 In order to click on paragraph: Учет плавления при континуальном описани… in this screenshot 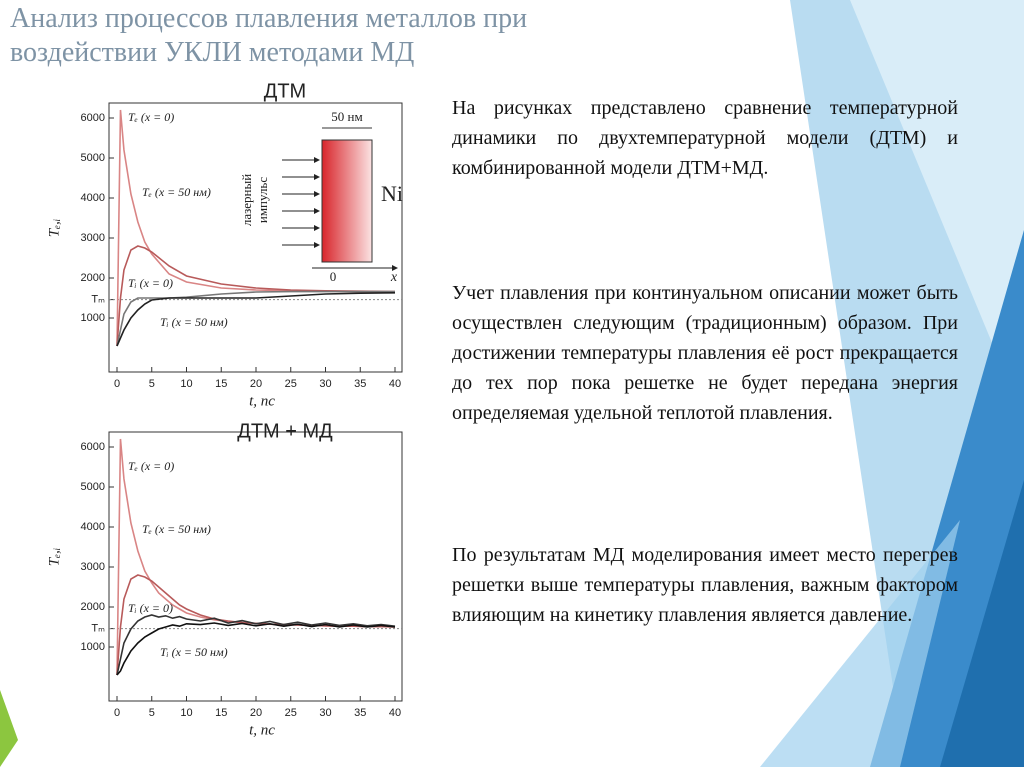, I will do `click(705, 353)`.